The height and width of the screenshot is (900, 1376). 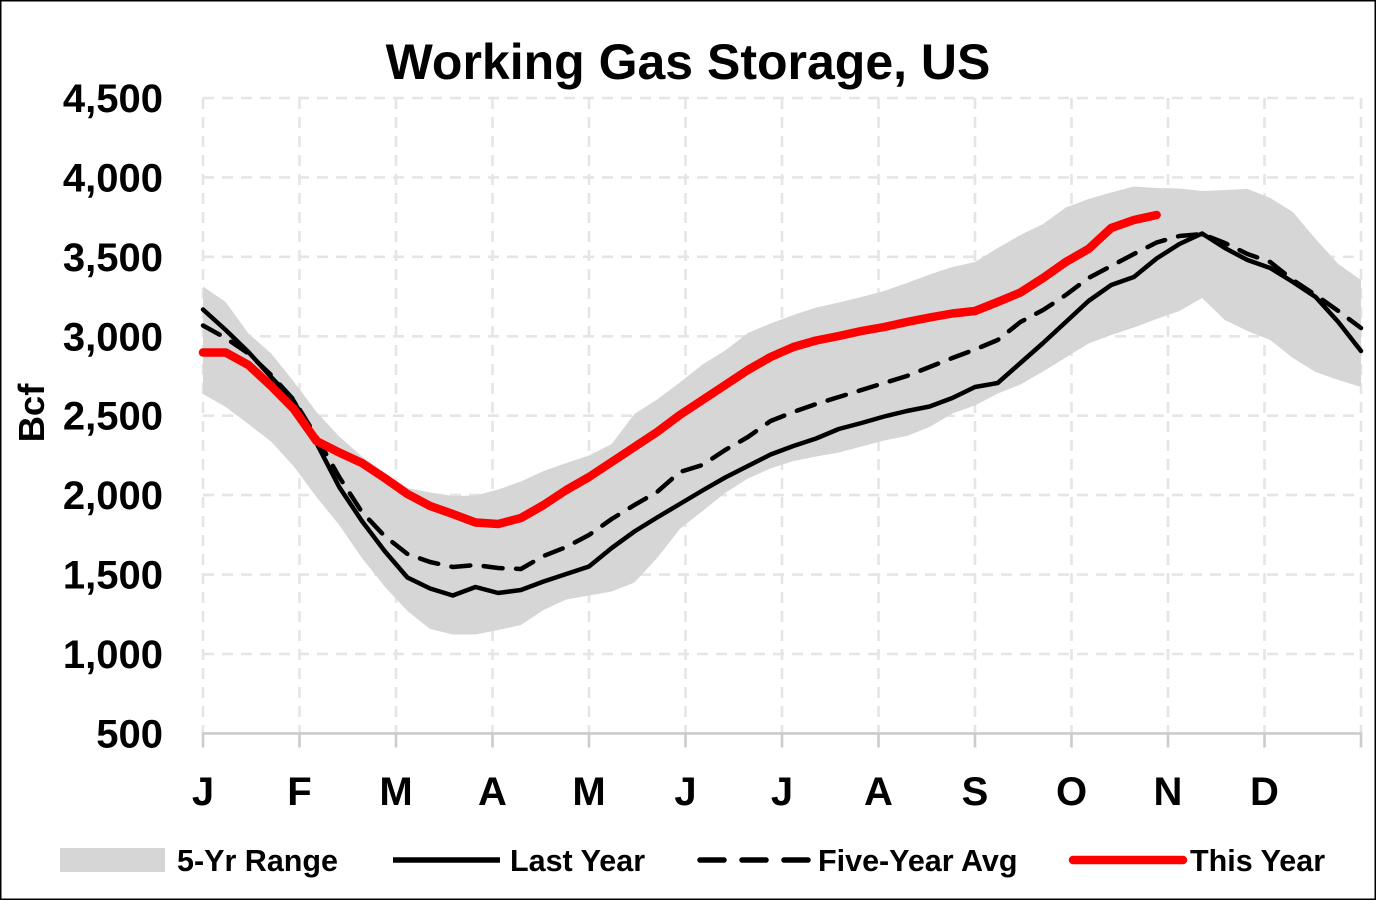 What do you see at coordinates (917, 861) in the screenshot?
I see `svg-text: Five-Year Avg` at bounding box center [917, 861].